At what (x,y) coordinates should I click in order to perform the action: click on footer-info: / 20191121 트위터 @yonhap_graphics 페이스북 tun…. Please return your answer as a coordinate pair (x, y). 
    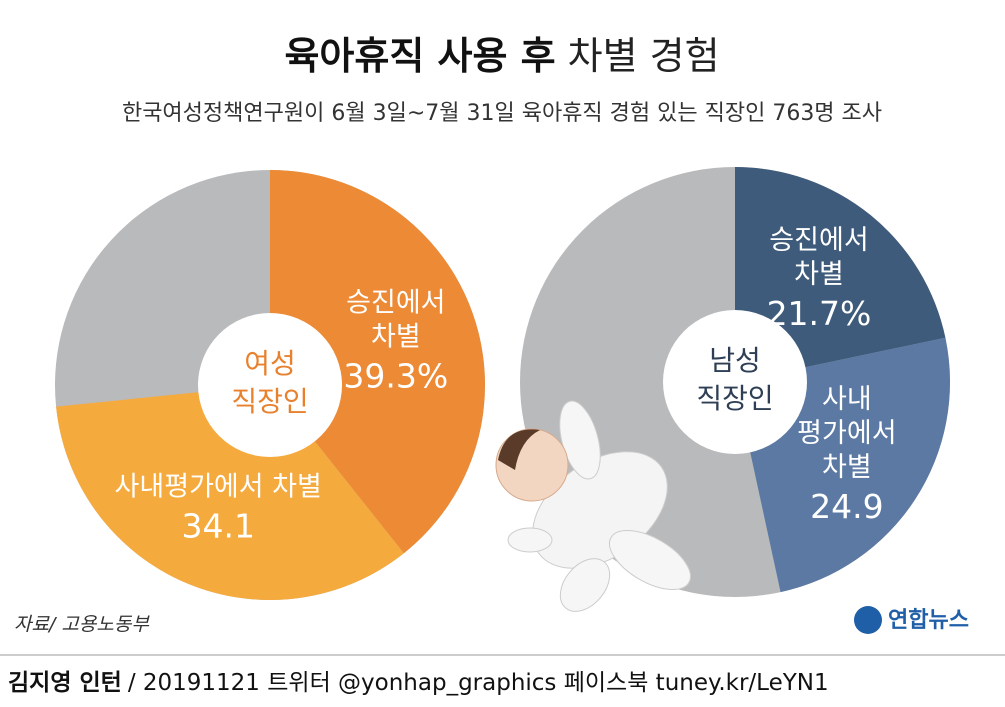
    Looking at the image, I should click on (478, 683).